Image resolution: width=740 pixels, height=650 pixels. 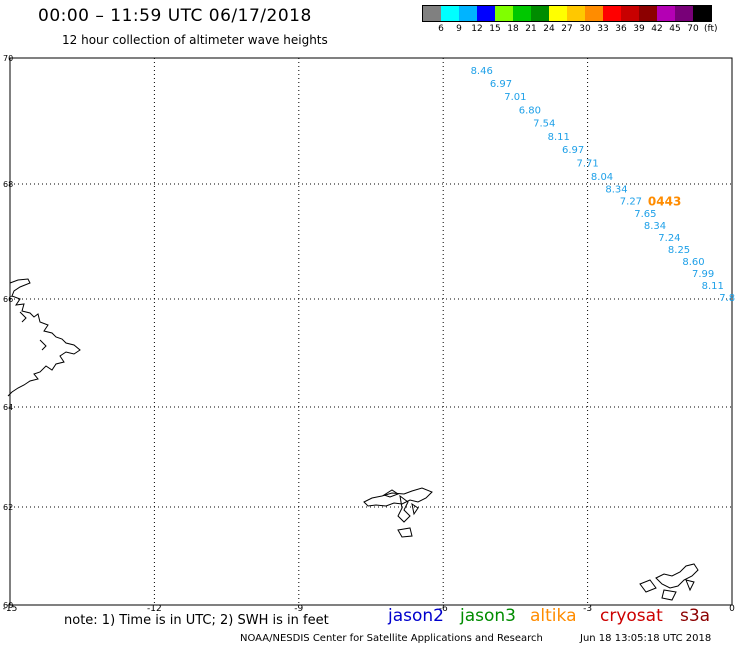 What do you see at coordinates (669, 582) in the screenshot?
I see `shetland-islands-outline` at bounding box center [669, 582].